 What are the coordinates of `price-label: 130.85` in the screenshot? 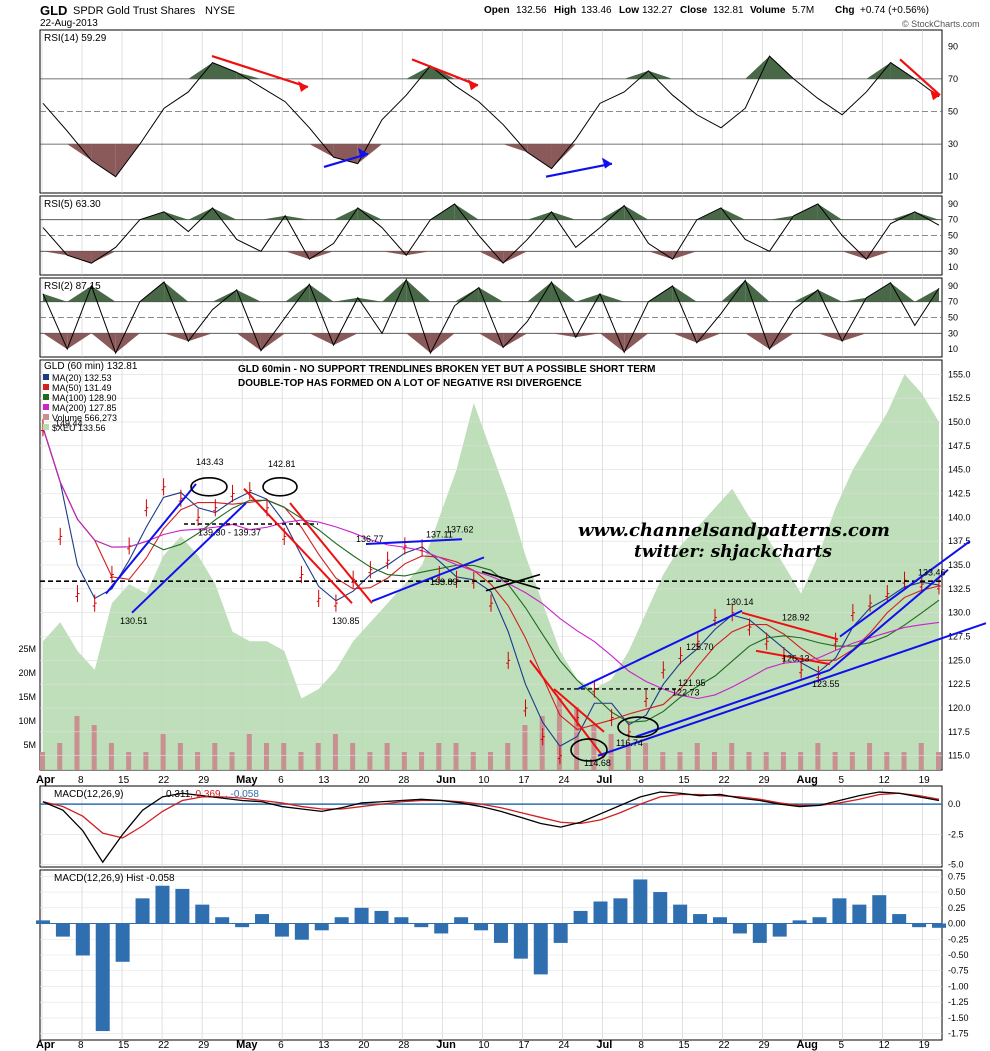 It's located at (346, 621).